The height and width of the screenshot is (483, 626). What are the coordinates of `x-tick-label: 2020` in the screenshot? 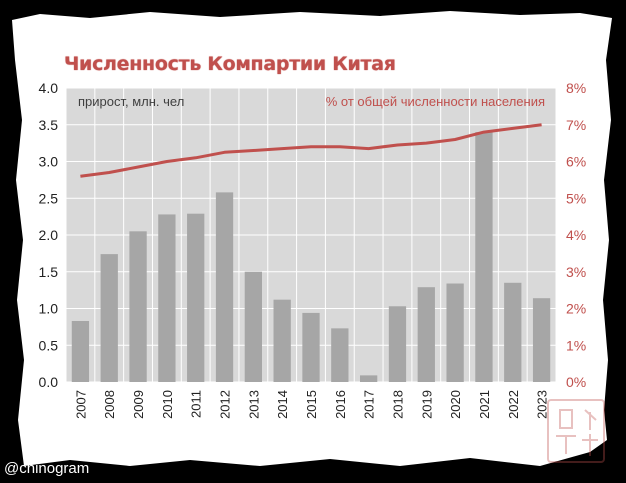 It's located at (455, 404).